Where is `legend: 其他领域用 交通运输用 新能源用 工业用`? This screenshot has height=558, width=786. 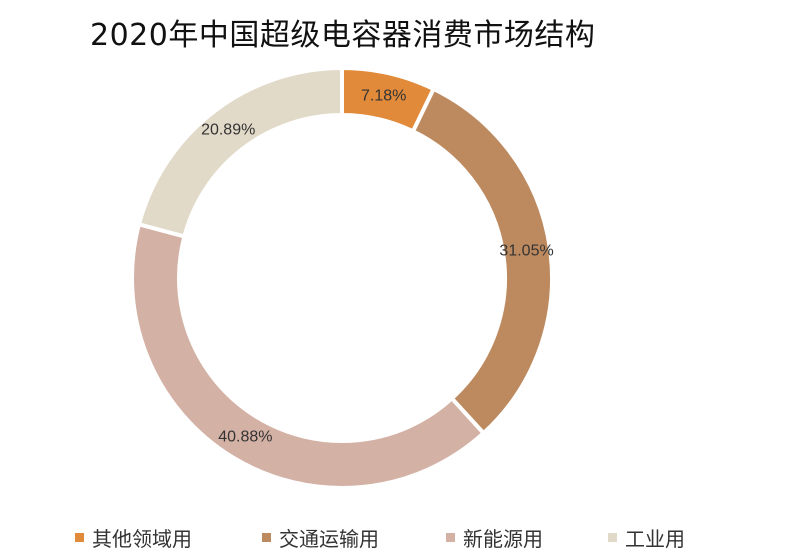
legend: 其他领域用 交通运输用 新能源用 工业用 is located at coordinates (393, 538).